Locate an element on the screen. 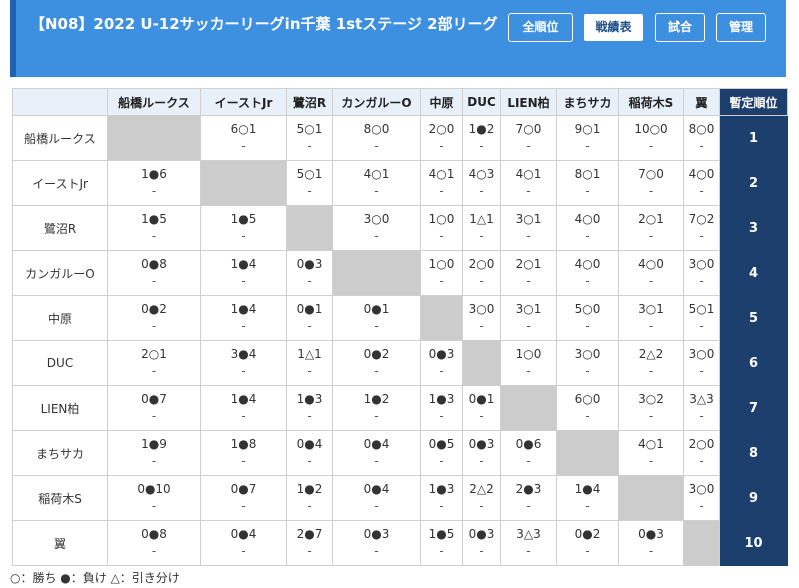 The image size is (799, 588). match-result-cell: 7○2 - is located at coordinates (701, 228).